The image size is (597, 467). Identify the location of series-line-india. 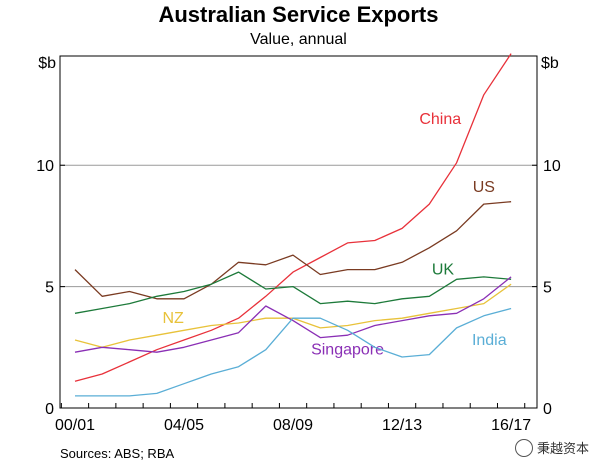
(293, 352).